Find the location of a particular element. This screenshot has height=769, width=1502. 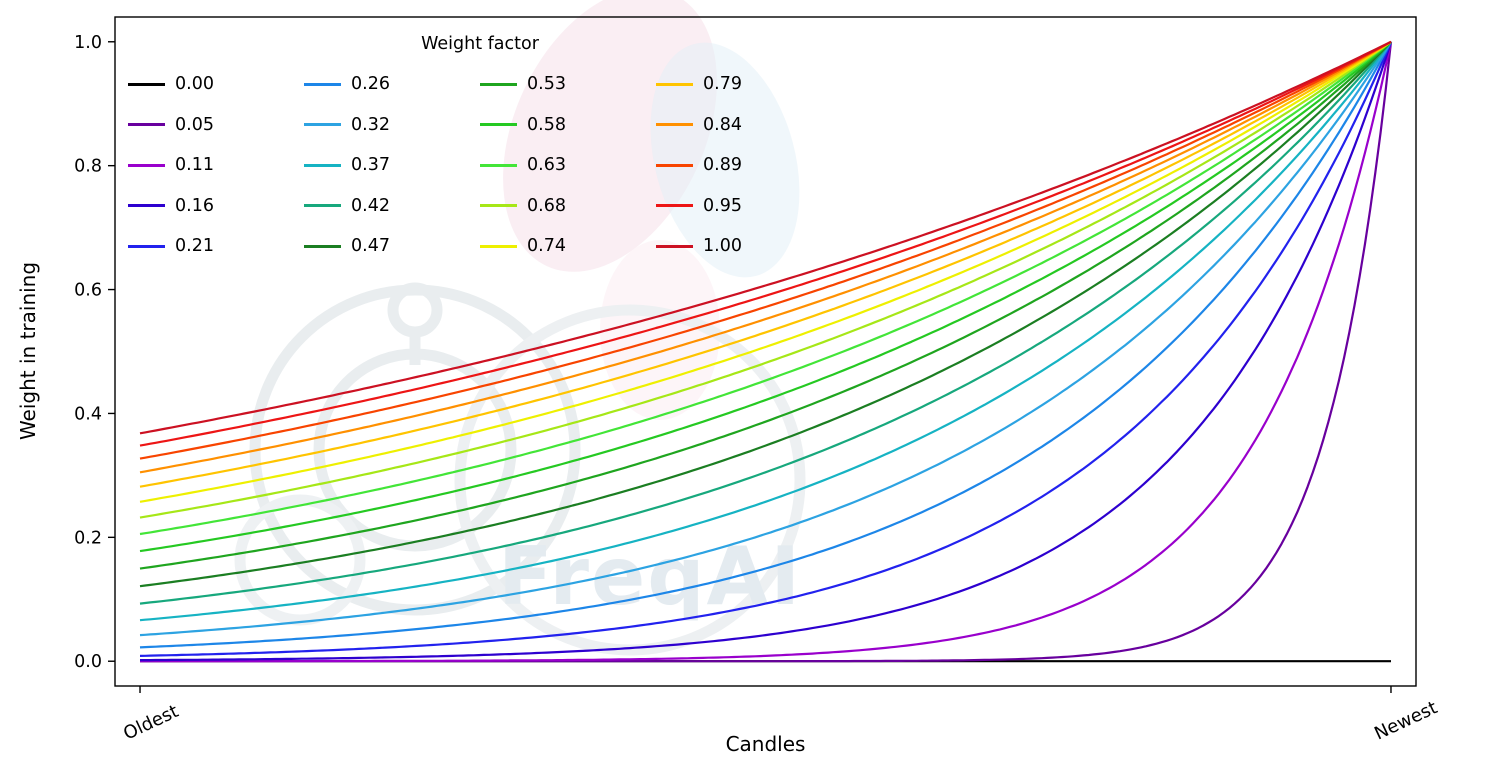

legend-item: 0.32 is located at coordinates (392, 125).